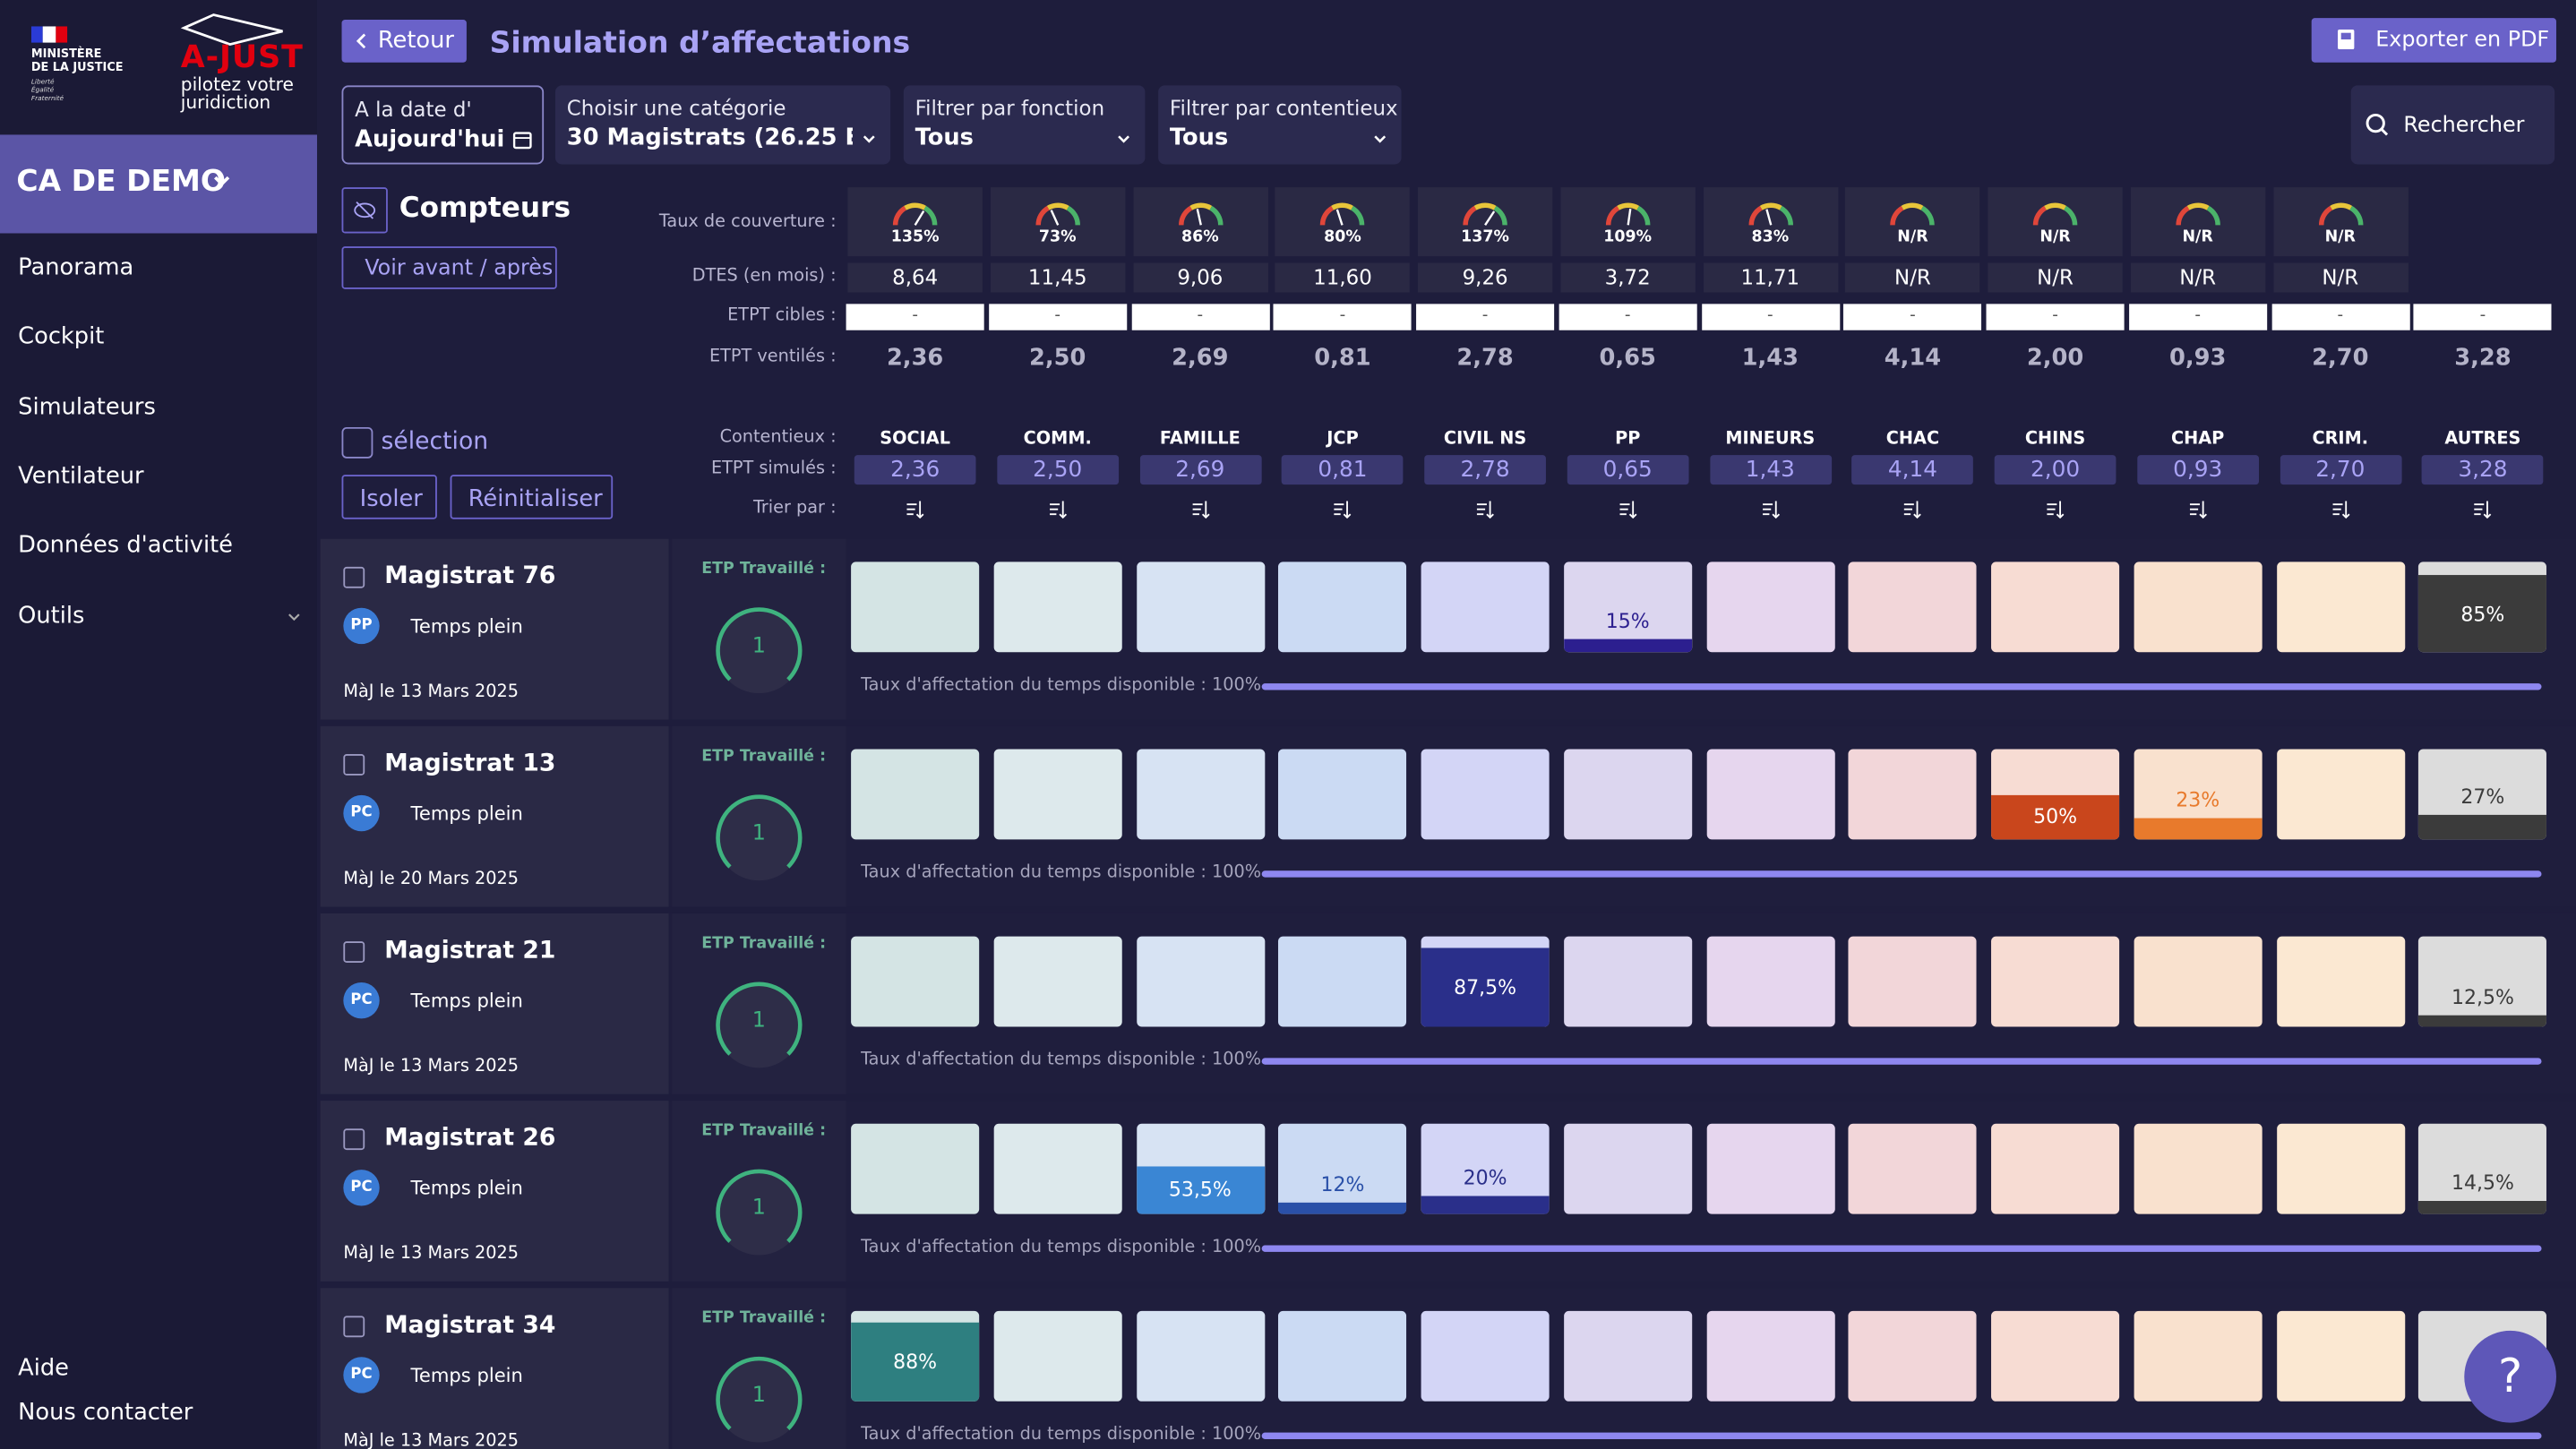 This screenshot has width=2576, height=1449. Describe the element at coordinates (2198, 795) in the screenshot. I see `allocation-cell: 23%` at that location.